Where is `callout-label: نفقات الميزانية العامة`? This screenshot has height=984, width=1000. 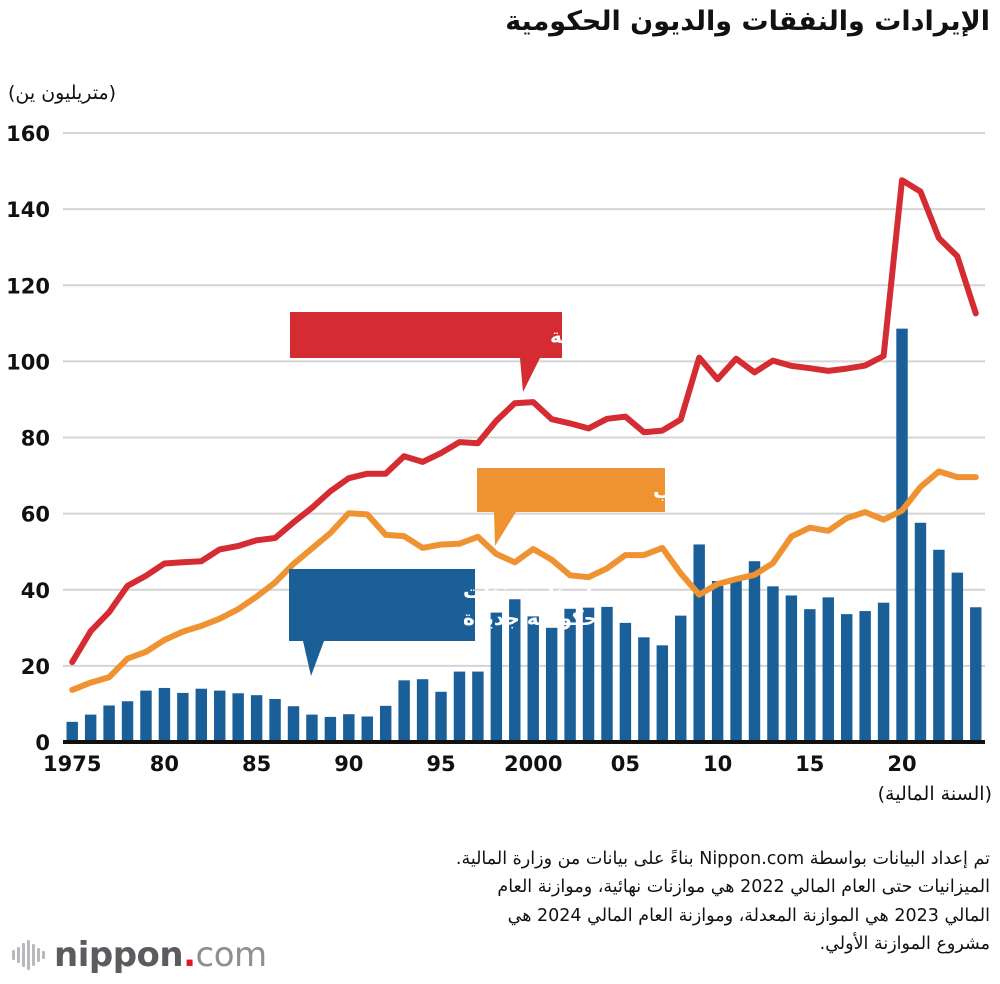 callout-label: نفقات الميزانية العامة is located at coordinates (659, 336).